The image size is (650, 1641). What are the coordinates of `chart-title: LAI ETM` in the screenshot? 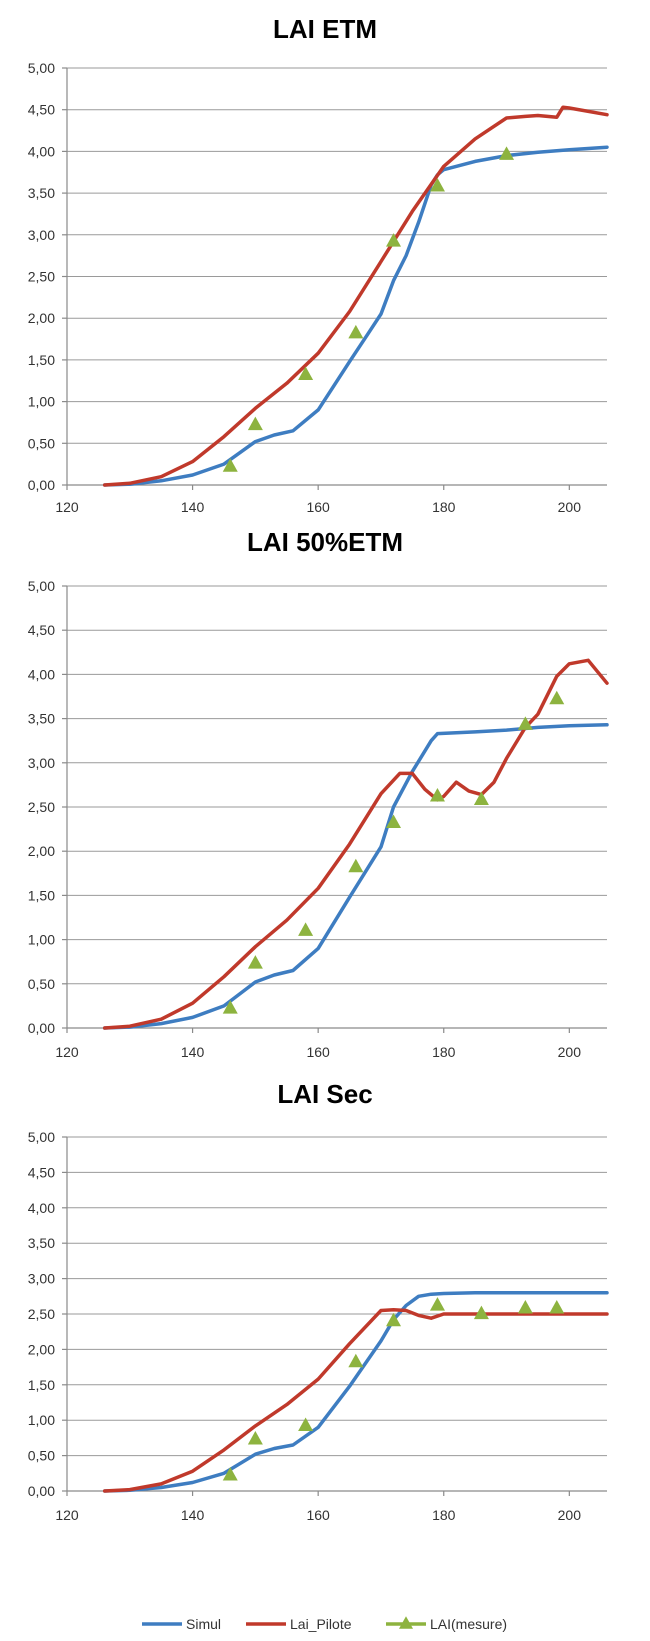 It's located at (325, 29).